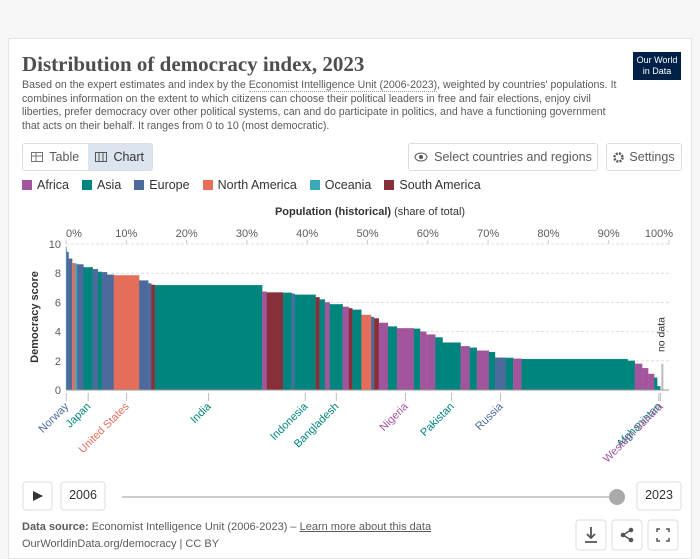 Image resolution: width=700 pixels, height=559 pixels. Describe the element at coordinates (348, 185) in the screenshot. I see `legend-label: Oceania` at that location.